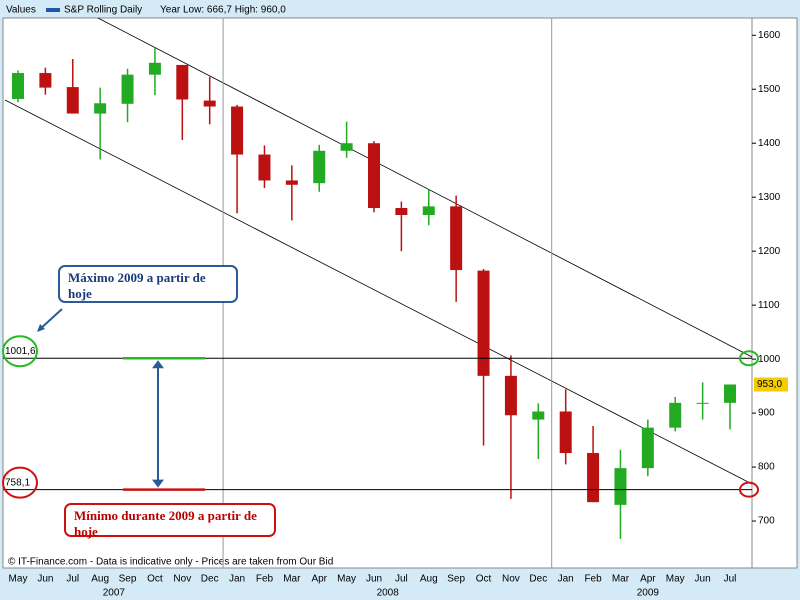 This screenshot has width=800, height=600. I want to click on y-tick-label: 1100, so click(769, 305).